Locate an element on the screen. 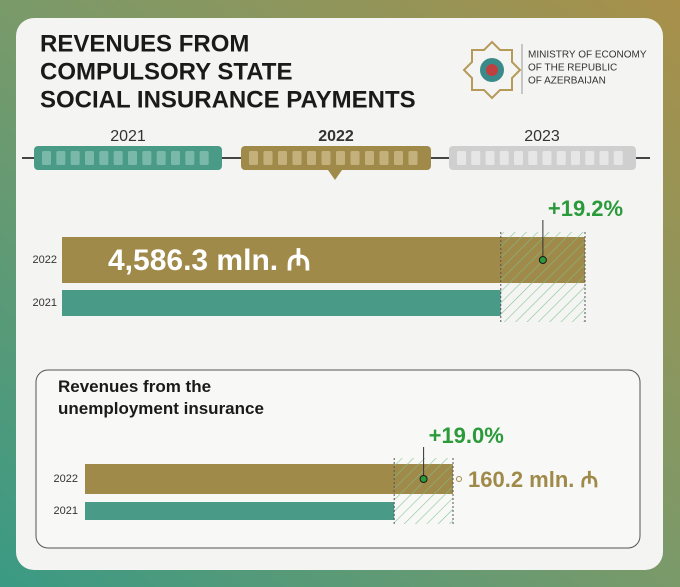 This screenshot has width=680, height=587. ministry-line: OF THE REPUBLIC is located at coordinates (572, 68).